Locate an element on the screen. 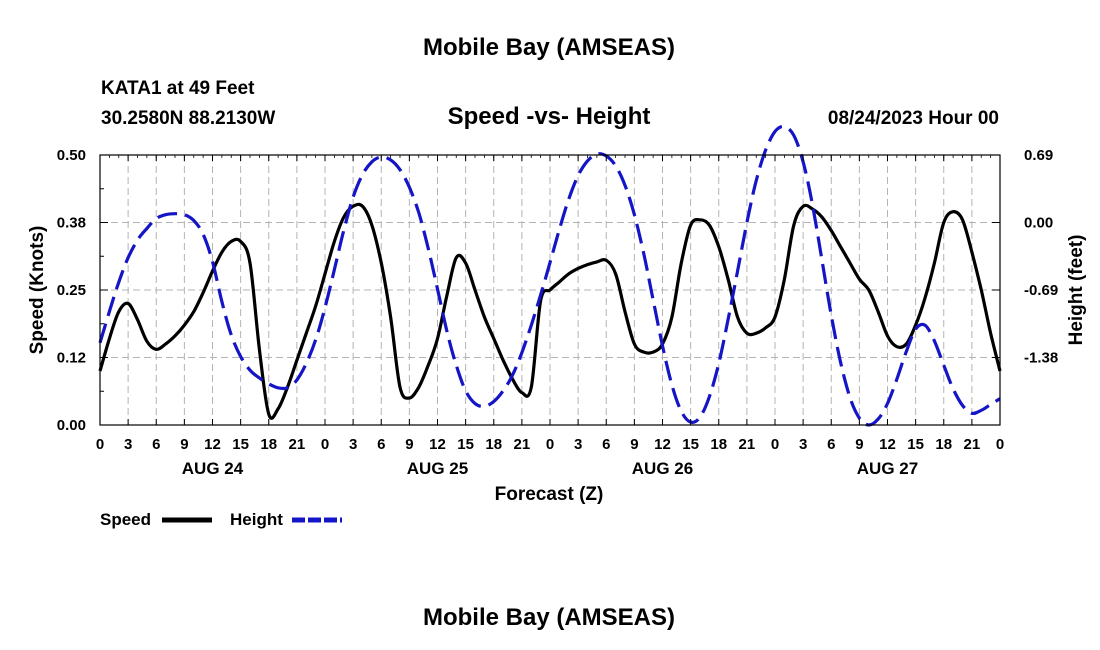 The width and height of the screenshot is (1100, 650). station-label: KATA1 at 49 Feet is located at coordinates (178, 88).